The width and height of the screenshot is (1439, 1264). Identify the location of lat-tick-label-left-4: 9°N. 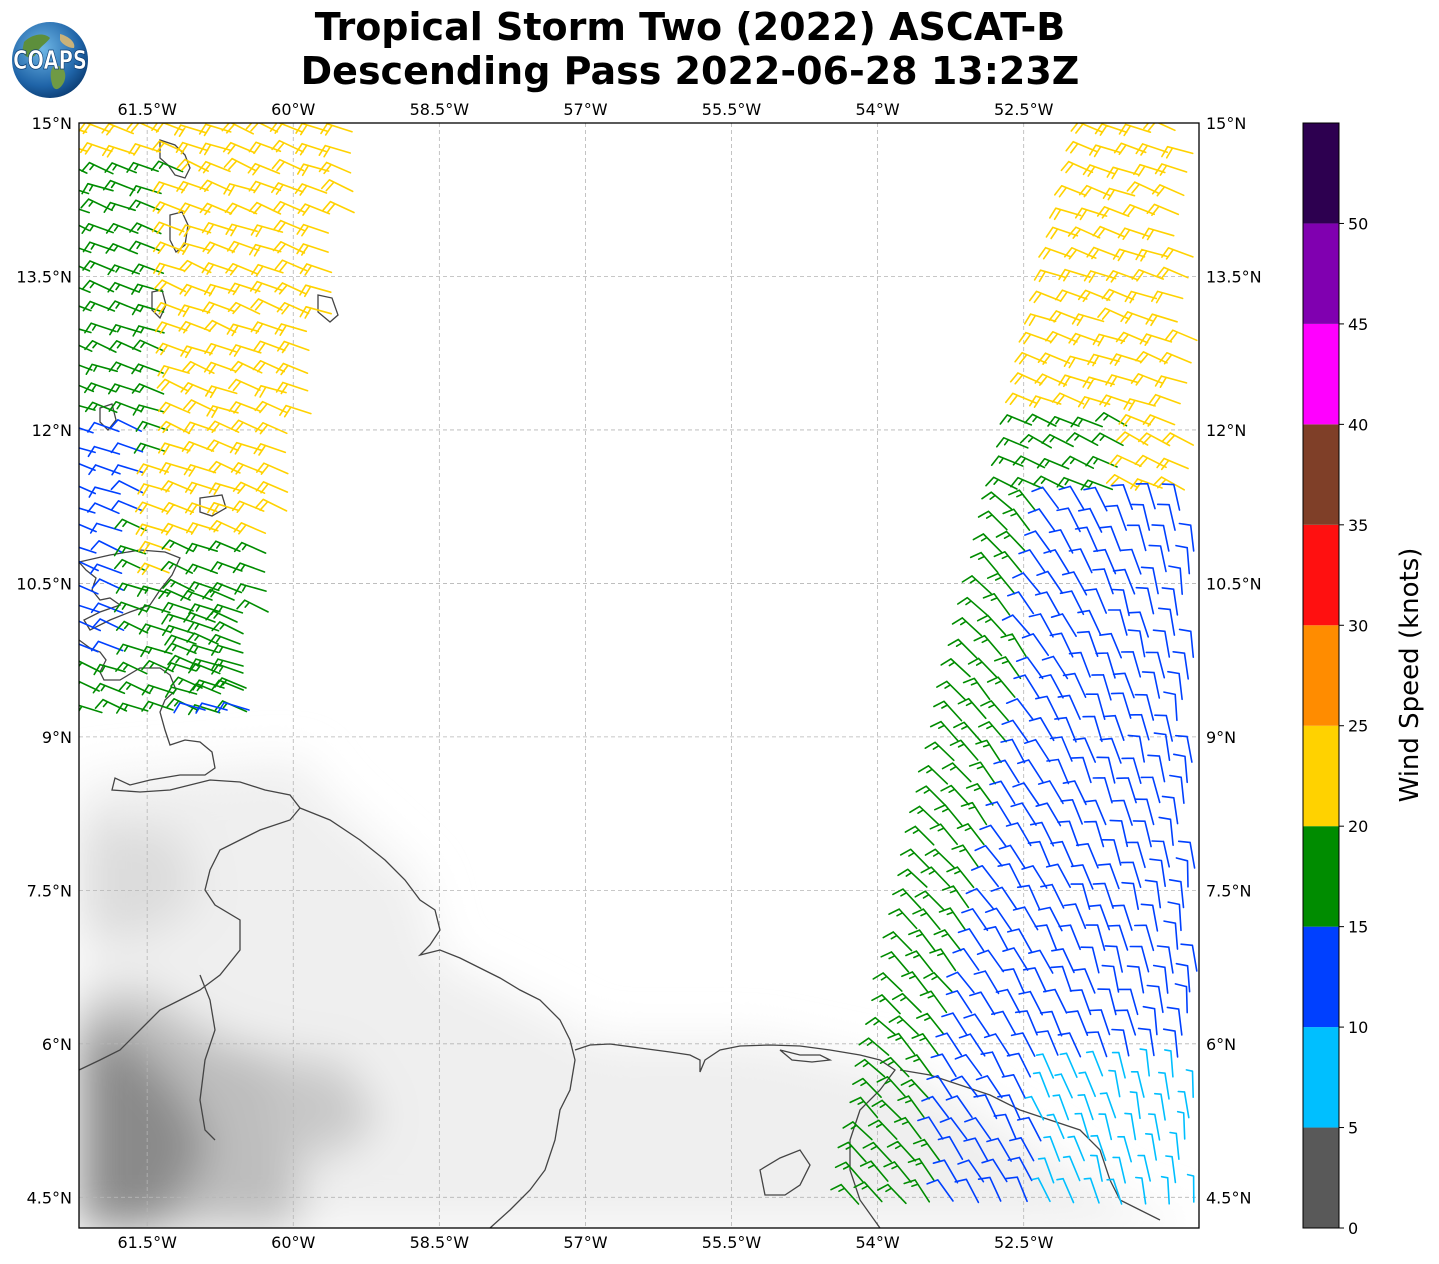
(57, 737).